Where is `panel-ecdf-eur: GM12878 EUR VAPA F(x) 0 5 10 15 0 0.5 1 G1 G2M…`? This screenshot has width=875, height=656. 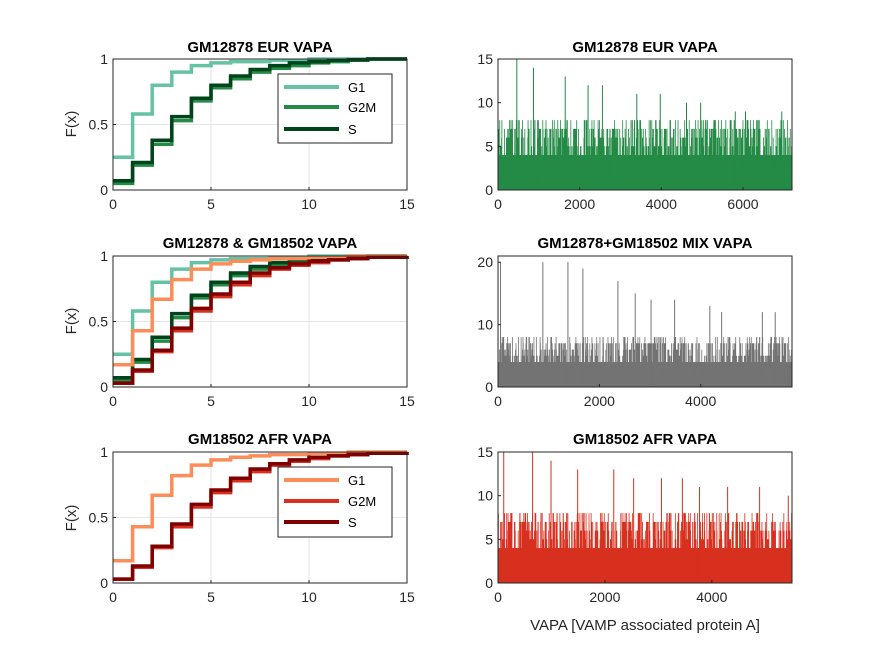
panel-ecdf-eur: GM12878 EUR VAPA F(x) 0 5 10 15 0 0.5 1 G1 G2M… is located at coordinates (239, 125).